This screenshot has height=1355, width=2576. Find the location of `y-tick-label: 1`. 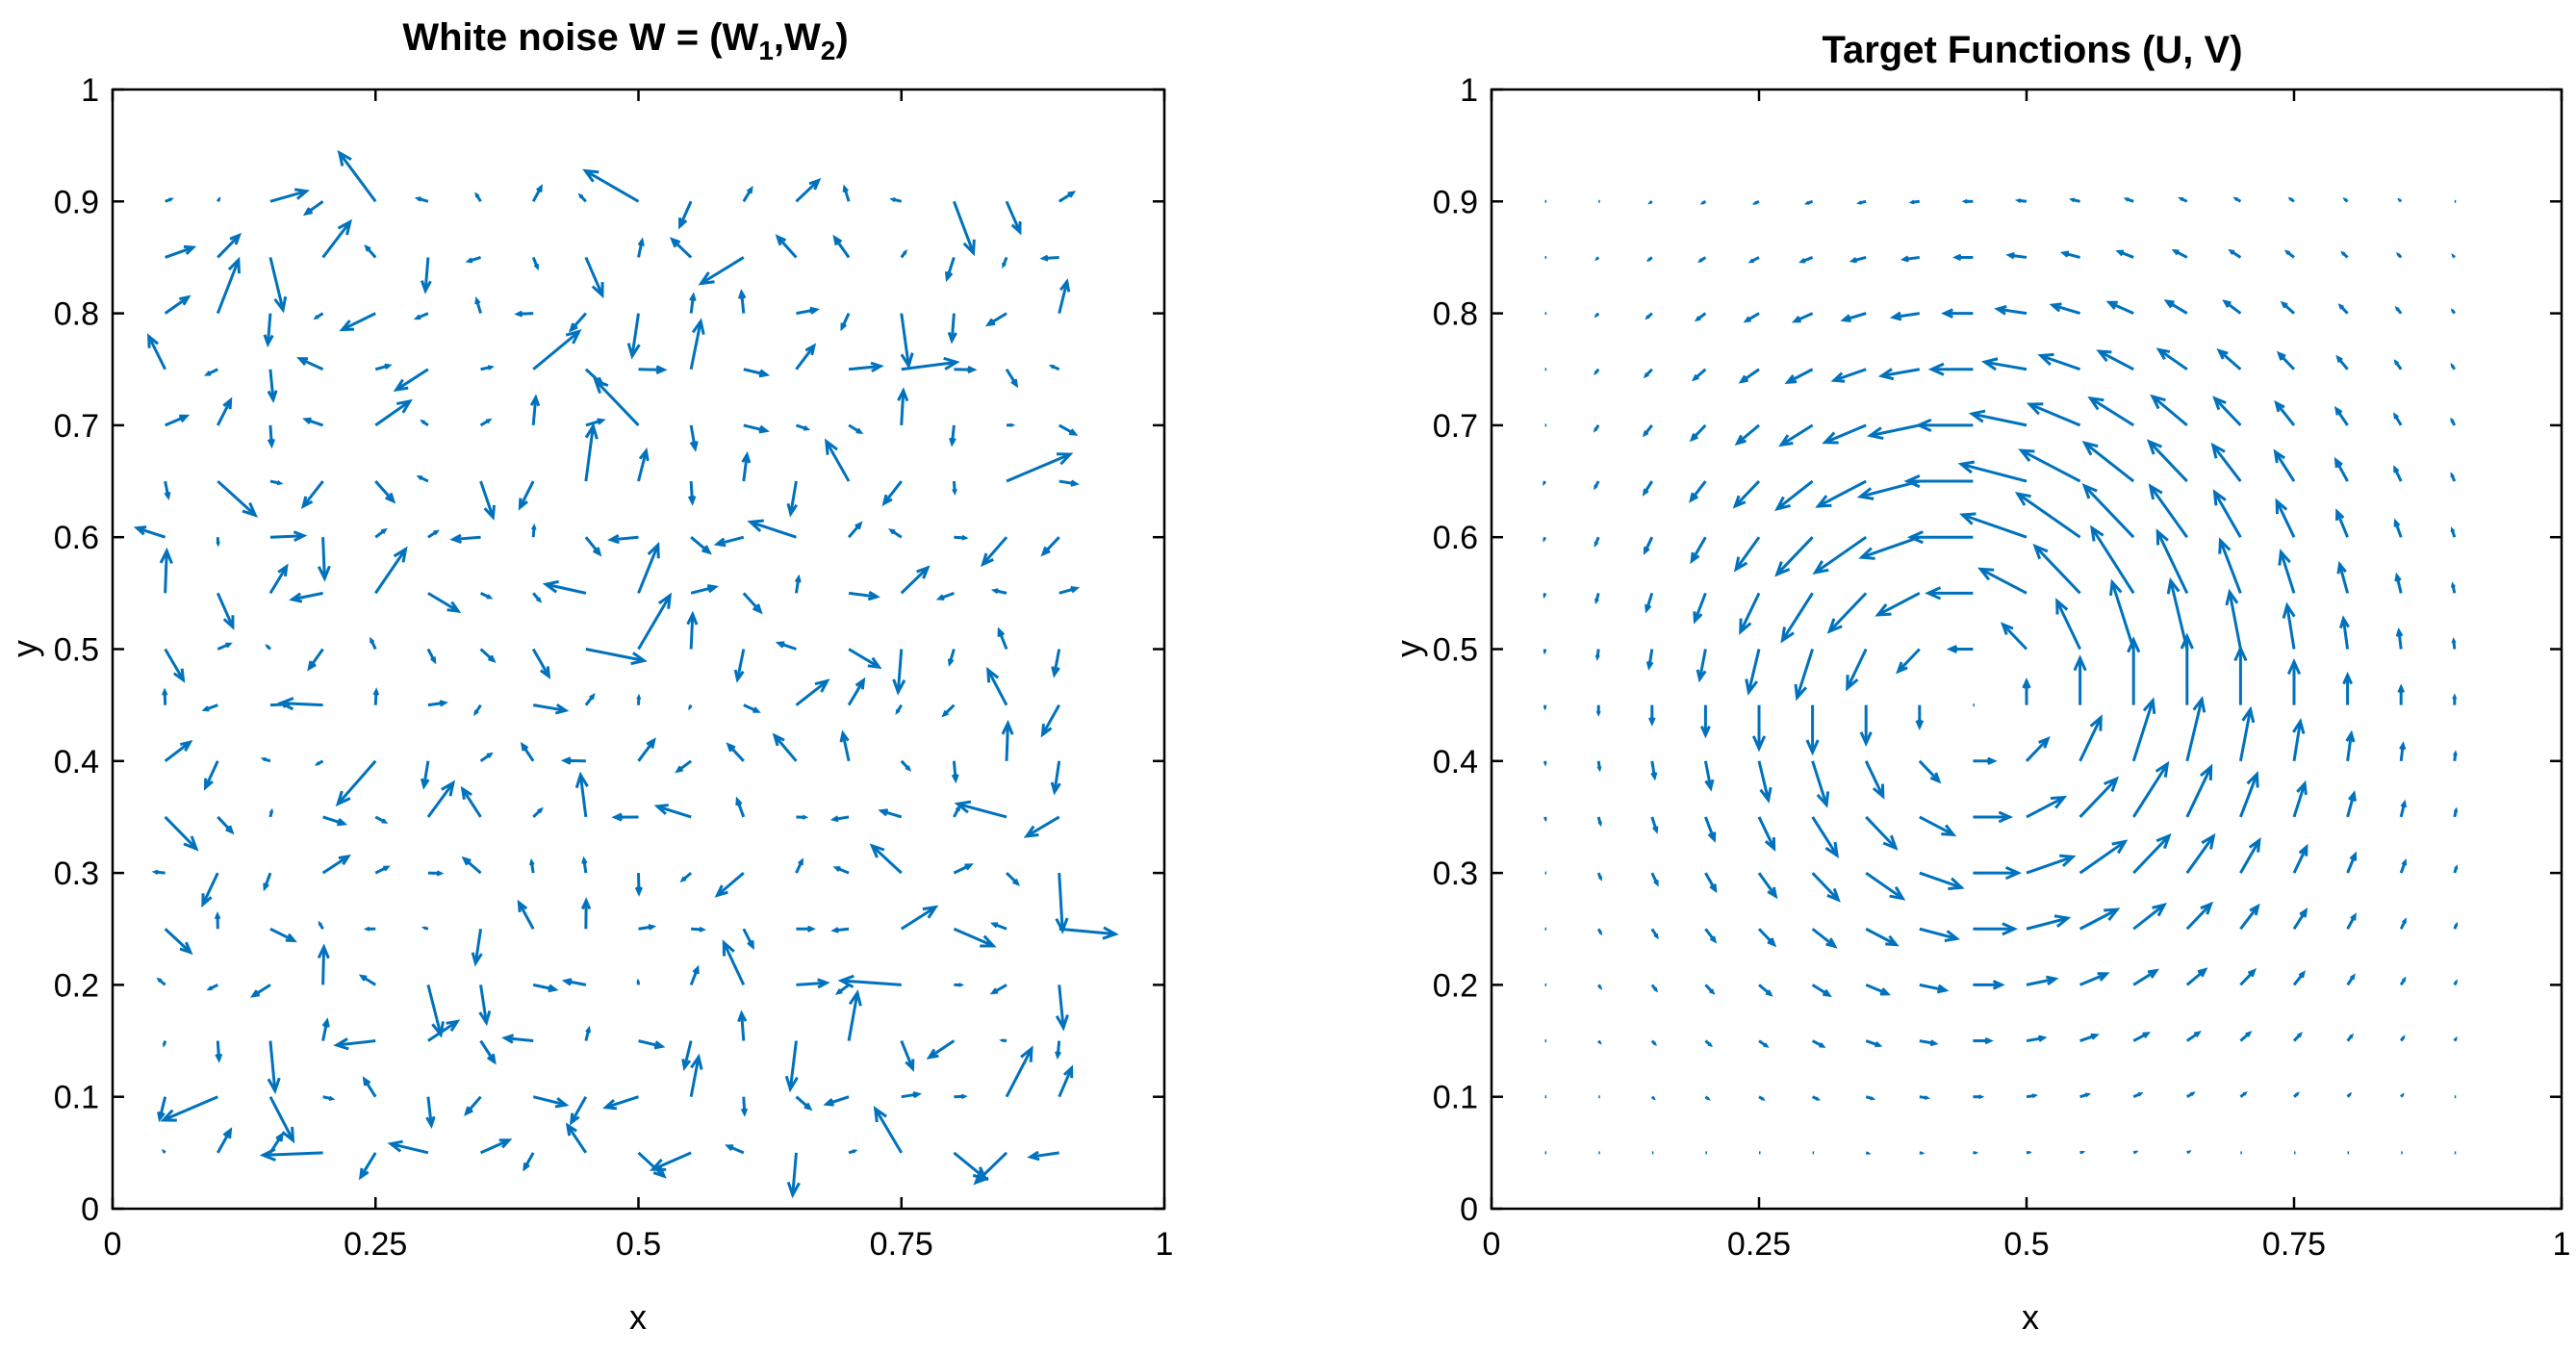

y-tick-label: 1 is located at coordinates (90, 90).